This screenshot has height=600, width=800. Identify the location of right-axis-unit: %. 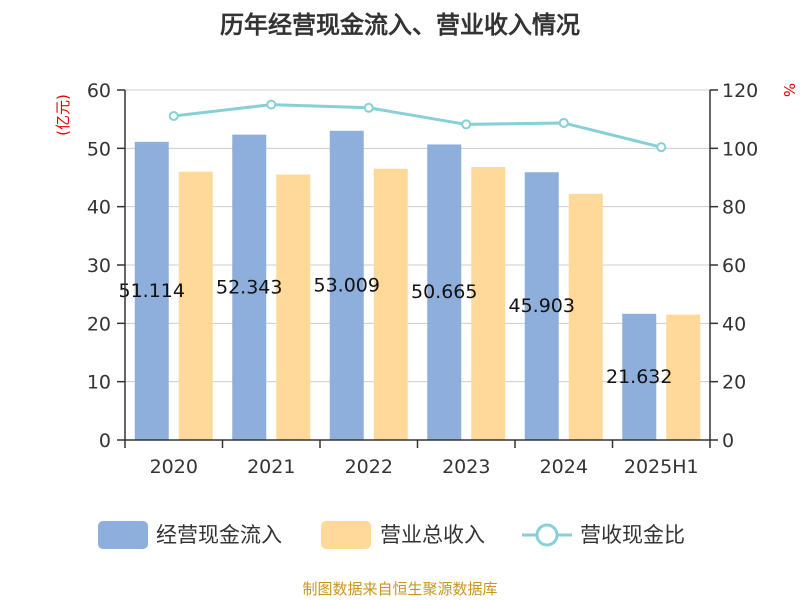
(789, 90).